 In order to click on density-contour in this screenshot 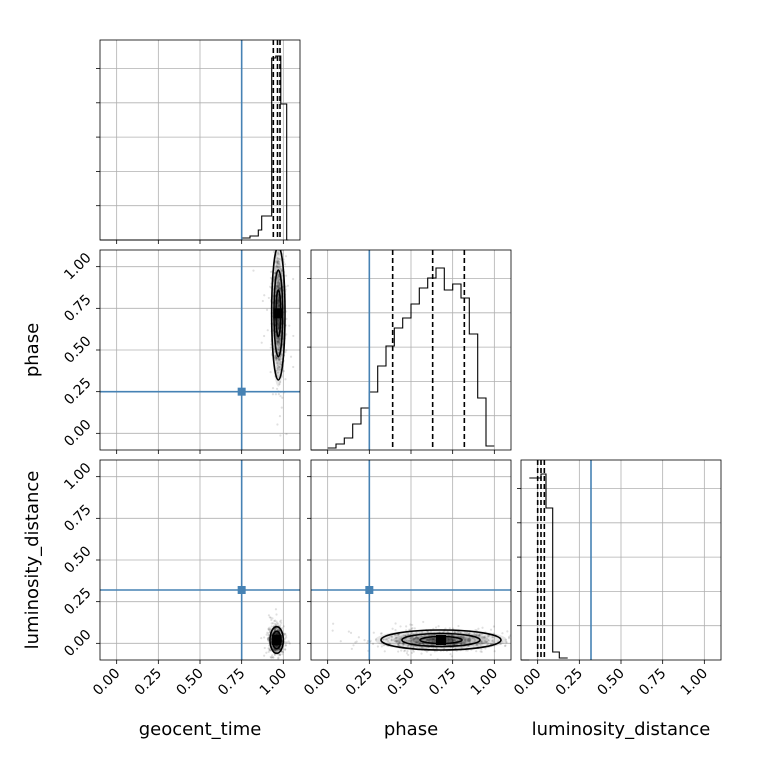, I will do `click(278, 315)`.